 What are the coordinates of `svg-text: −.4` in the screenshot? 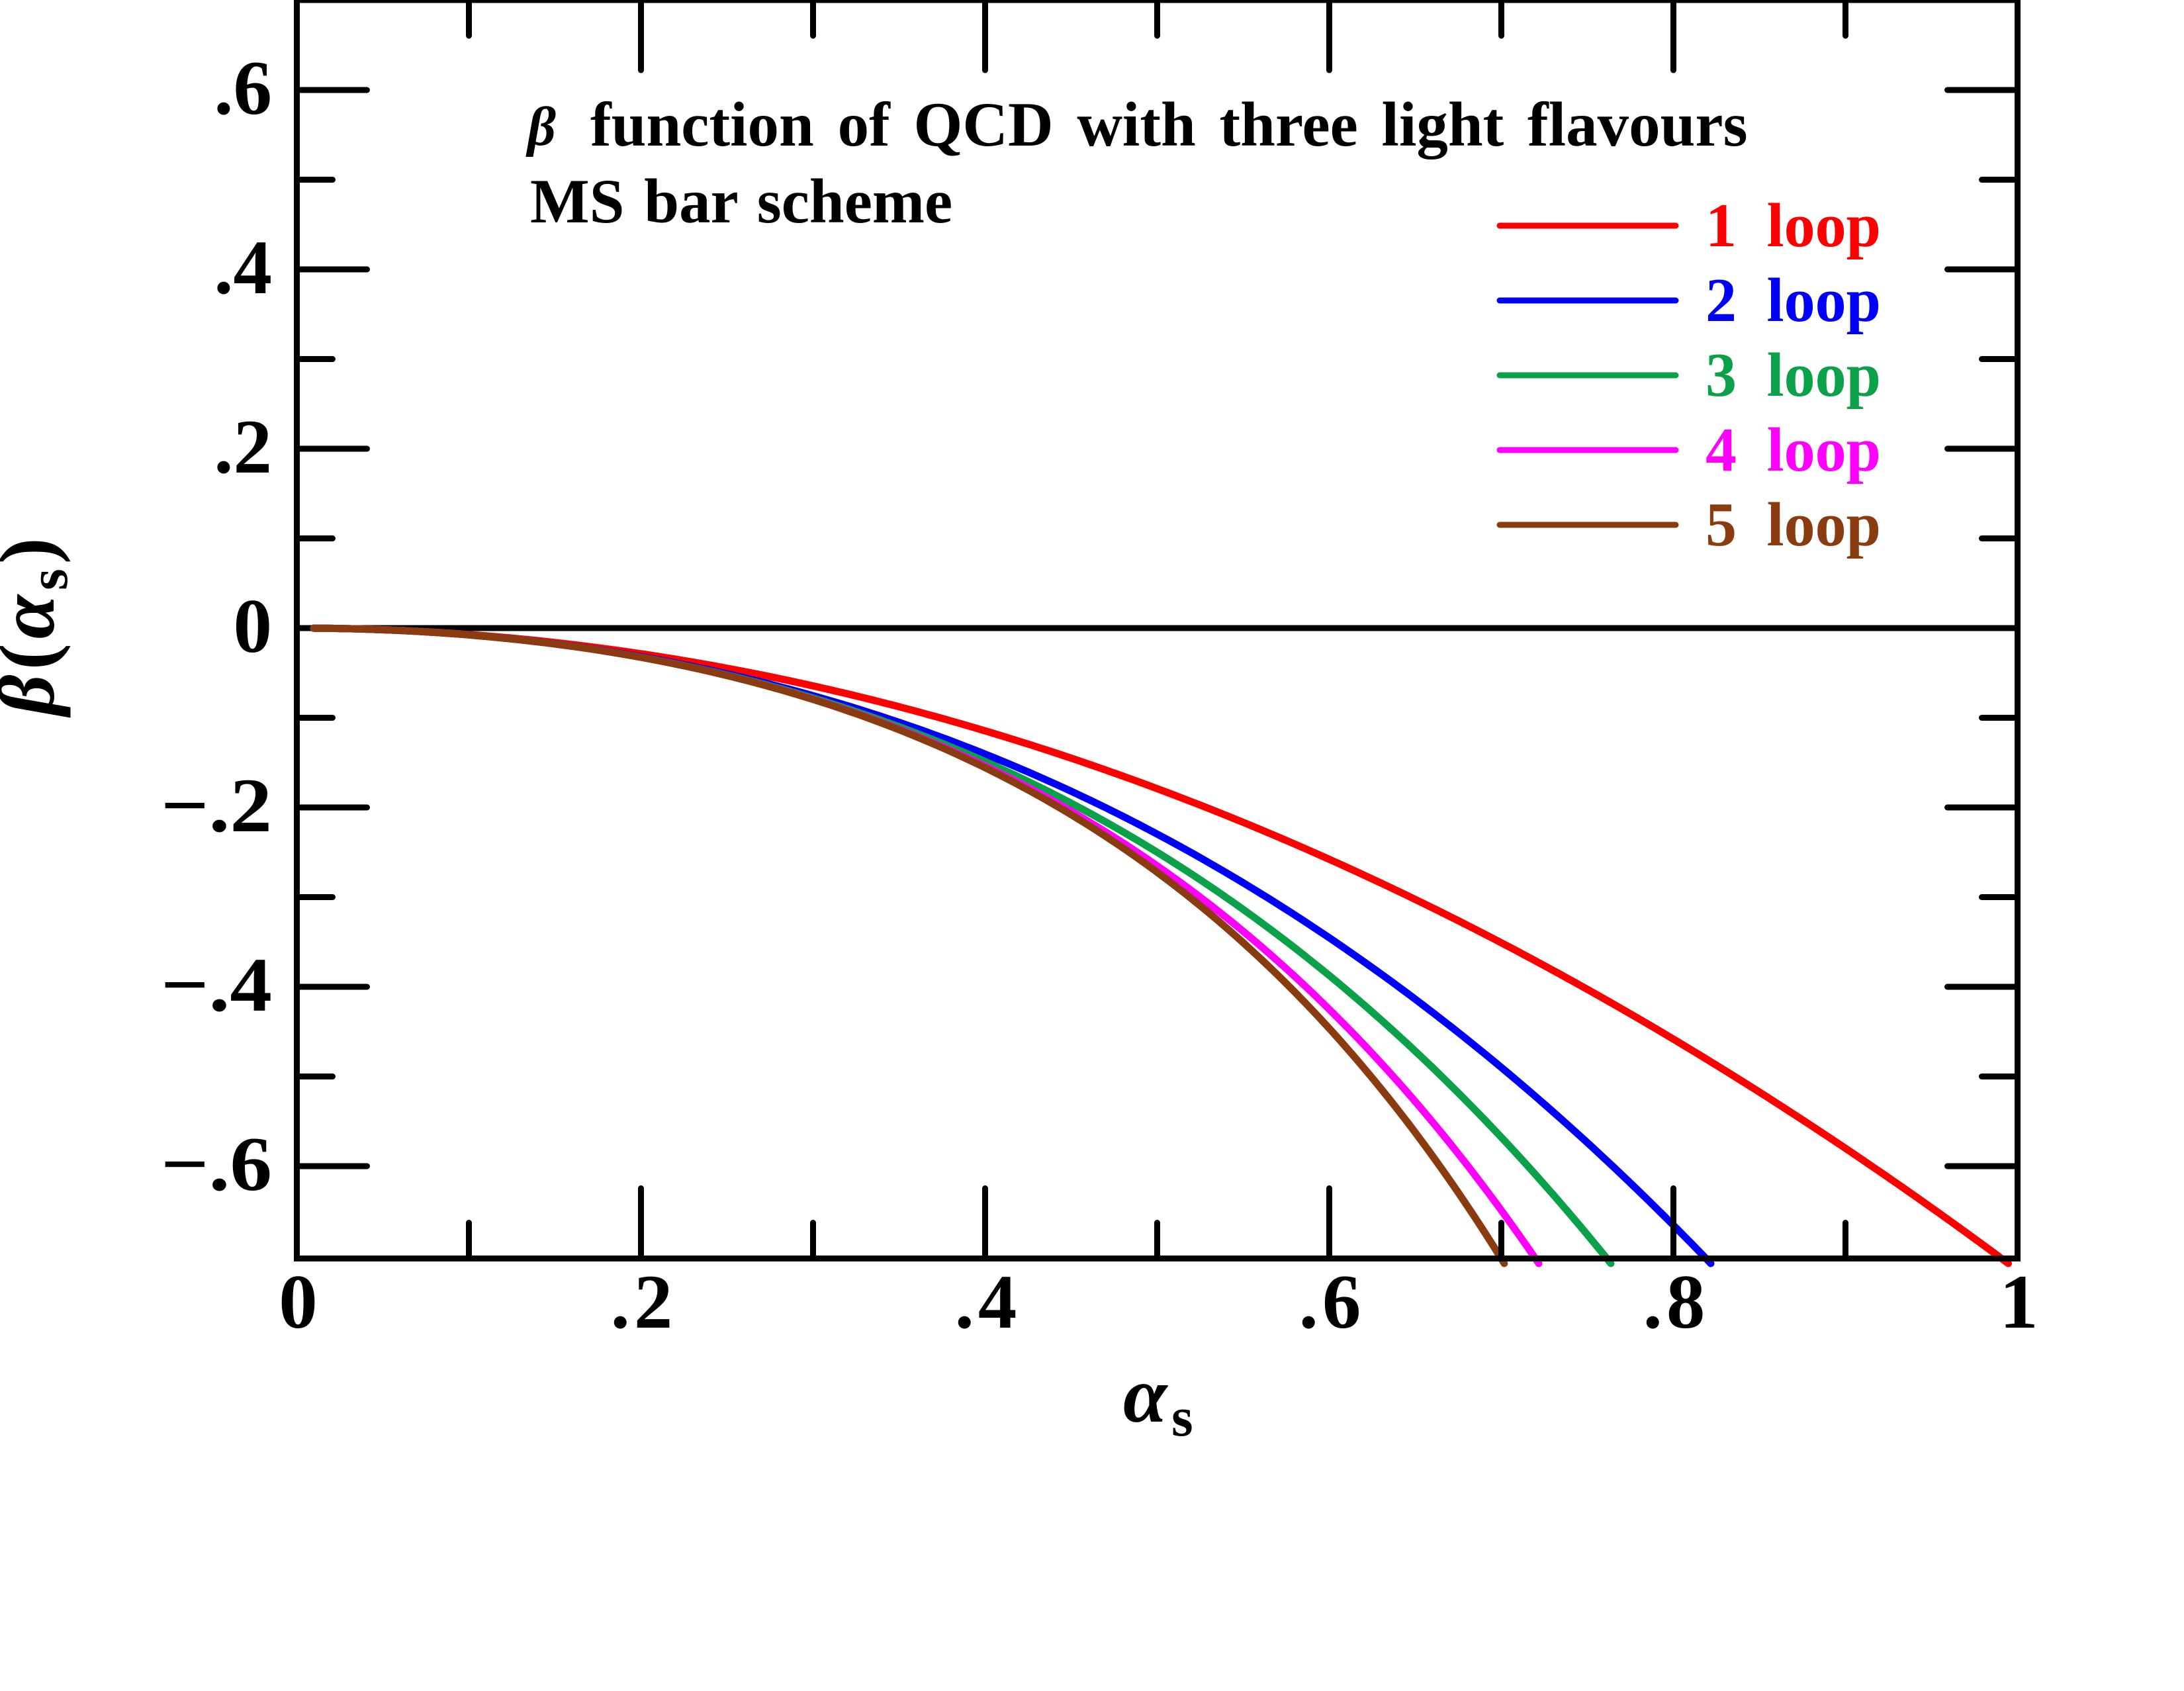 It's located at (216, 985).